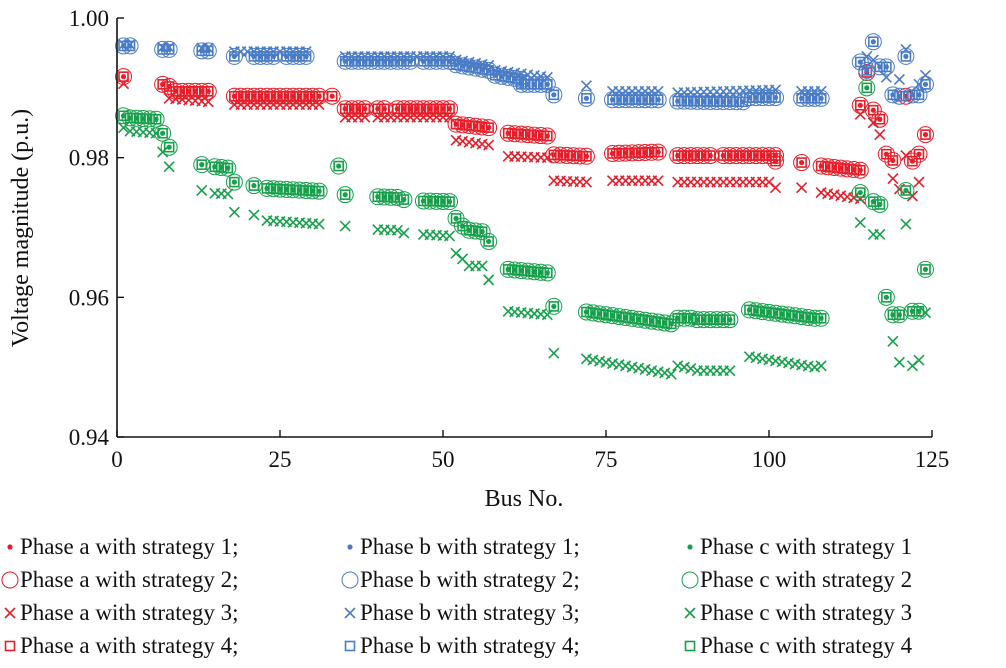  I want to click on circle-marker-icon, so click(350, 579).